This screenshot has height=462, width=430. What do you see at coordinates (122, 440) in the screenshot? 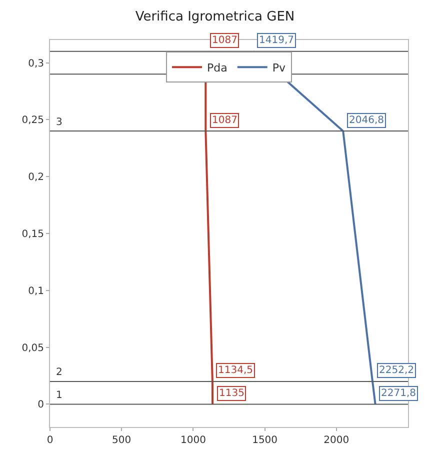
I see `x-tick-label: 500` at bounding box center [122, 440].